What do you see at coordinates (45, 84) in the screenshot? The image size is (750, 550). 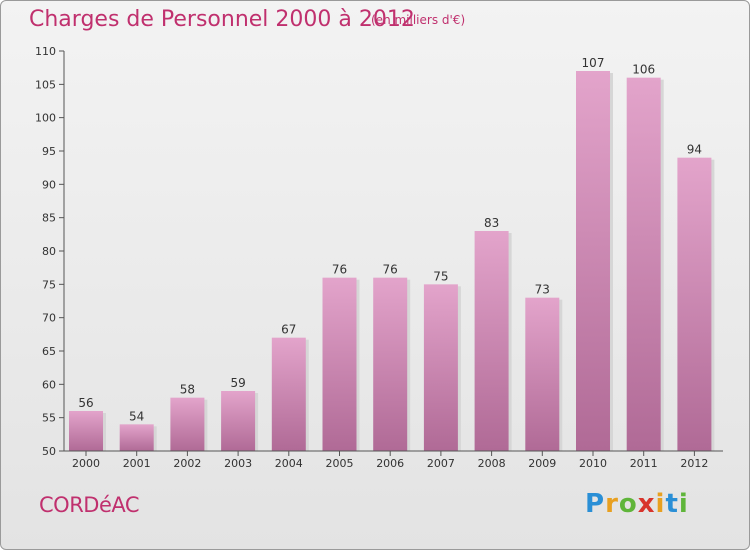 I see `y-tick-label: 105` at bounding box center [45, 84].